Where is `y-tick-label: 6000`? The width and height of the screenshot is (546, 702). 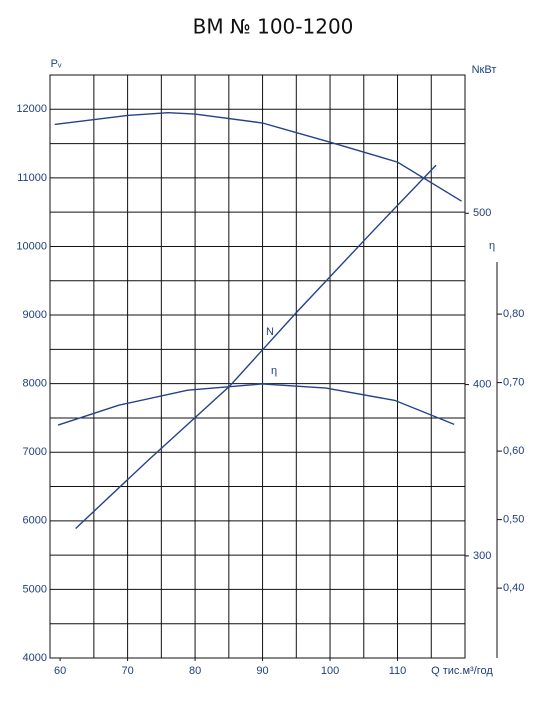 y-tick-label: 6000 is located at coordinates (35, 521).